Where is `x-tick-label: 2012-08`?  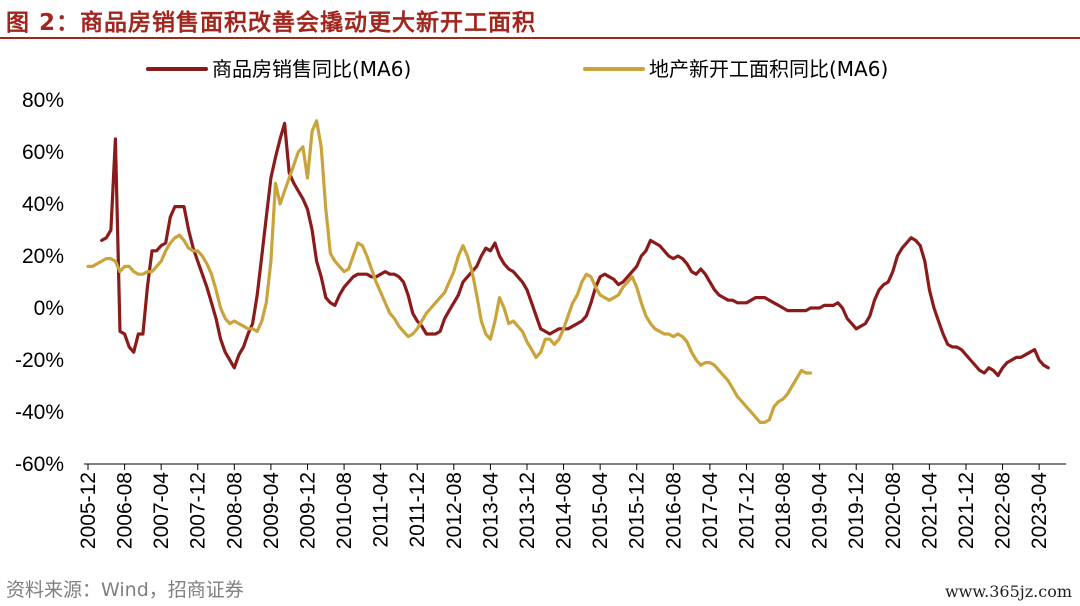 x-tick-label: 2012-08 is located at coordinates (454, 510).